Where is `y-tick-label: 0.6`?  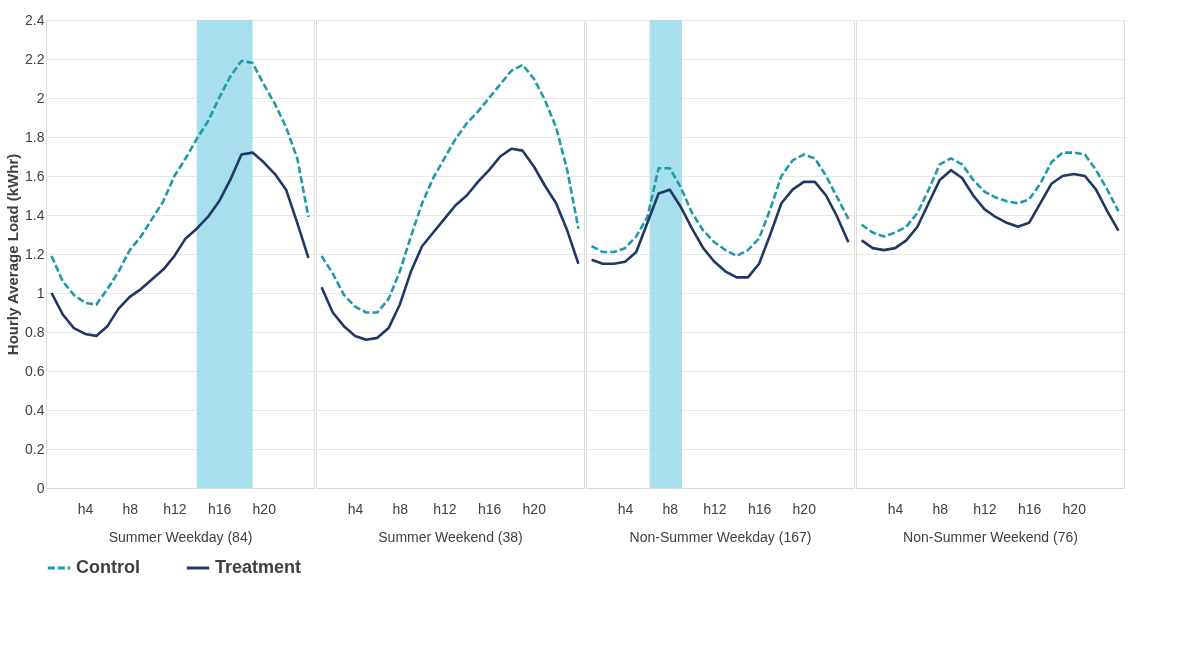 y-tick-label: 0.6 is located at coordinates (35, 370).